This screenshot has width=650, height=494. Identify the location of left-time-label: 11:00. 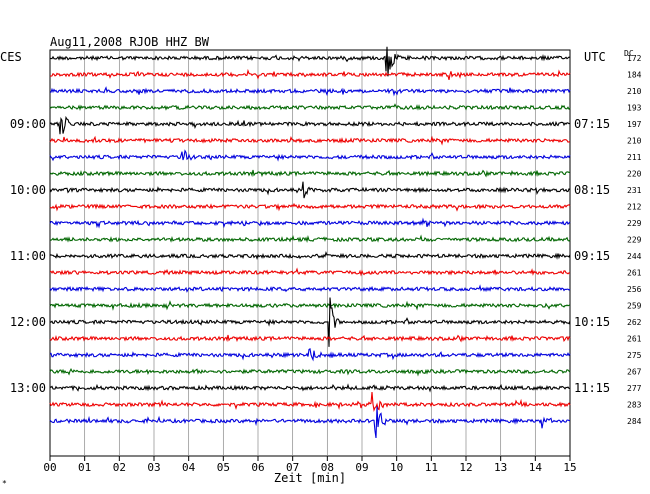
(28, 256).